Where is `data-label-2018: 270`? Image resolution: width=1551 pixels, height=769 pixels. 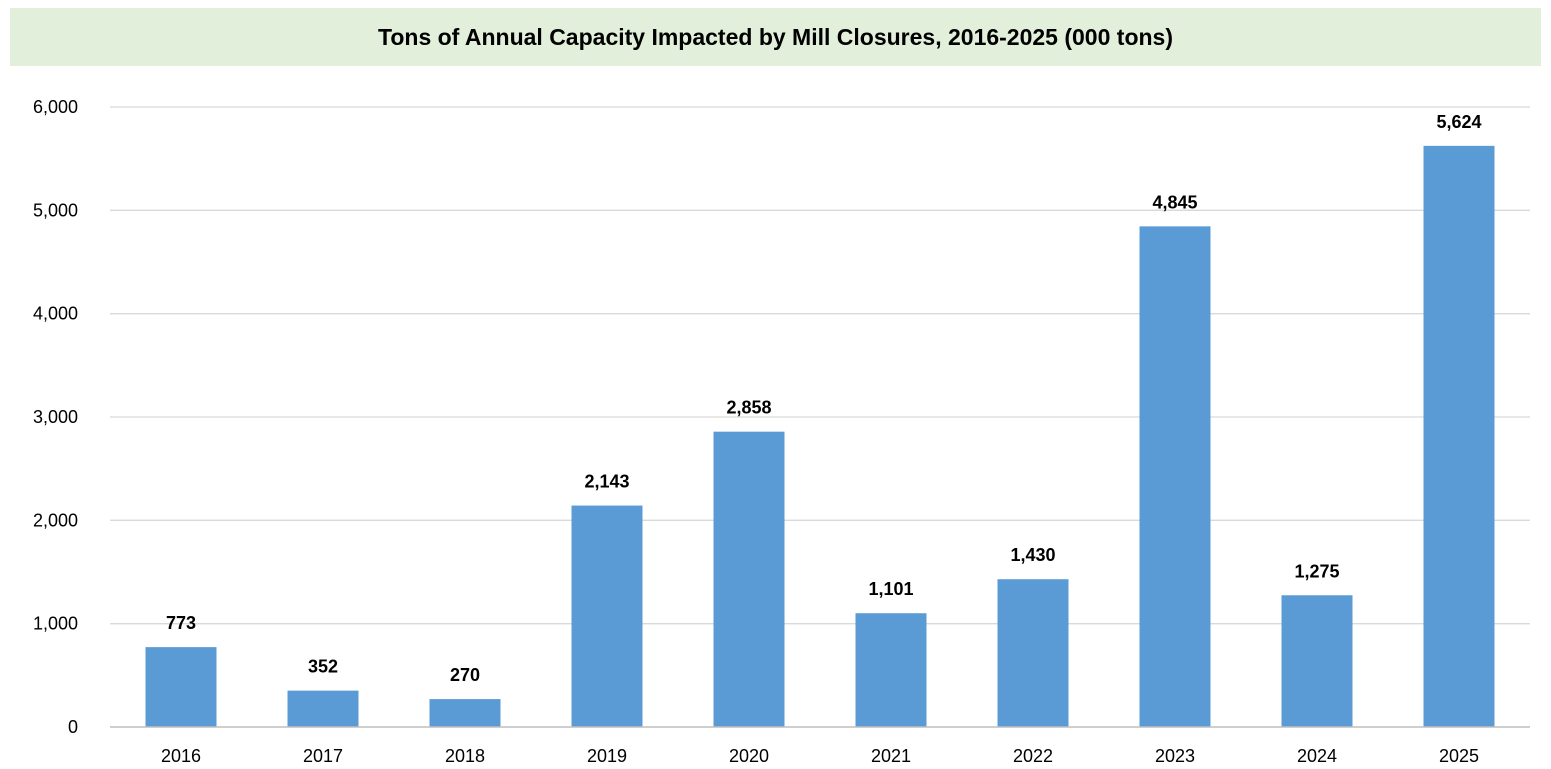
data-label-2018: 270 is located at coordinates (465, 675).